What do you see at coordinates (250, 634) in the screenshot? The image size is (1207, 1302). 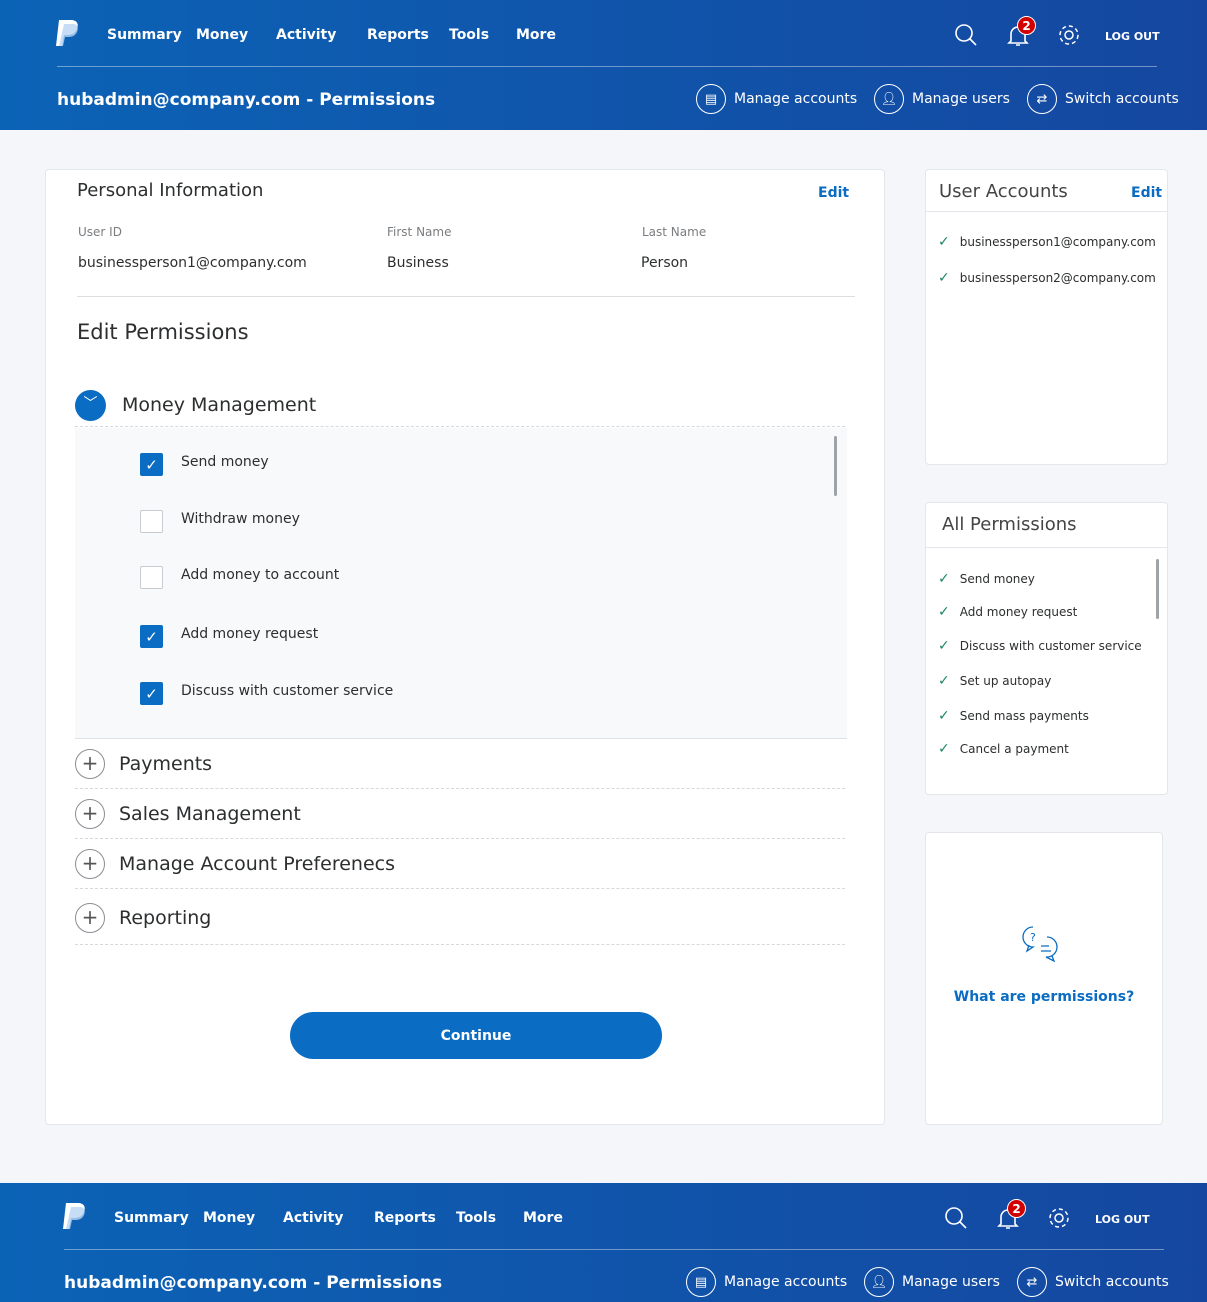 I see `permission-label: Add money request` at bounding box center [250, 634].